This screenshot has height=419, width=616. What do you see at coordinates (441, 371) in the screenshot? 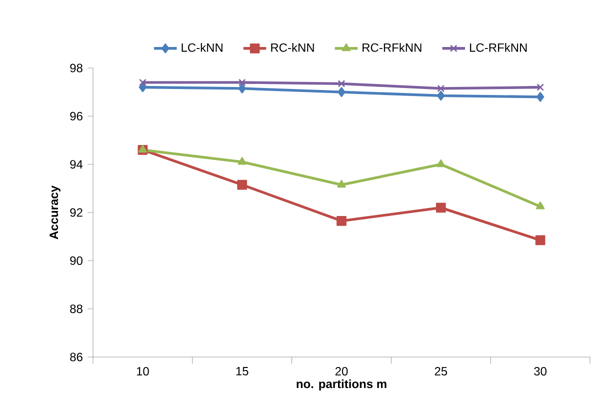
I see `x-tick-label: 25` at bounding box center [441, 371].